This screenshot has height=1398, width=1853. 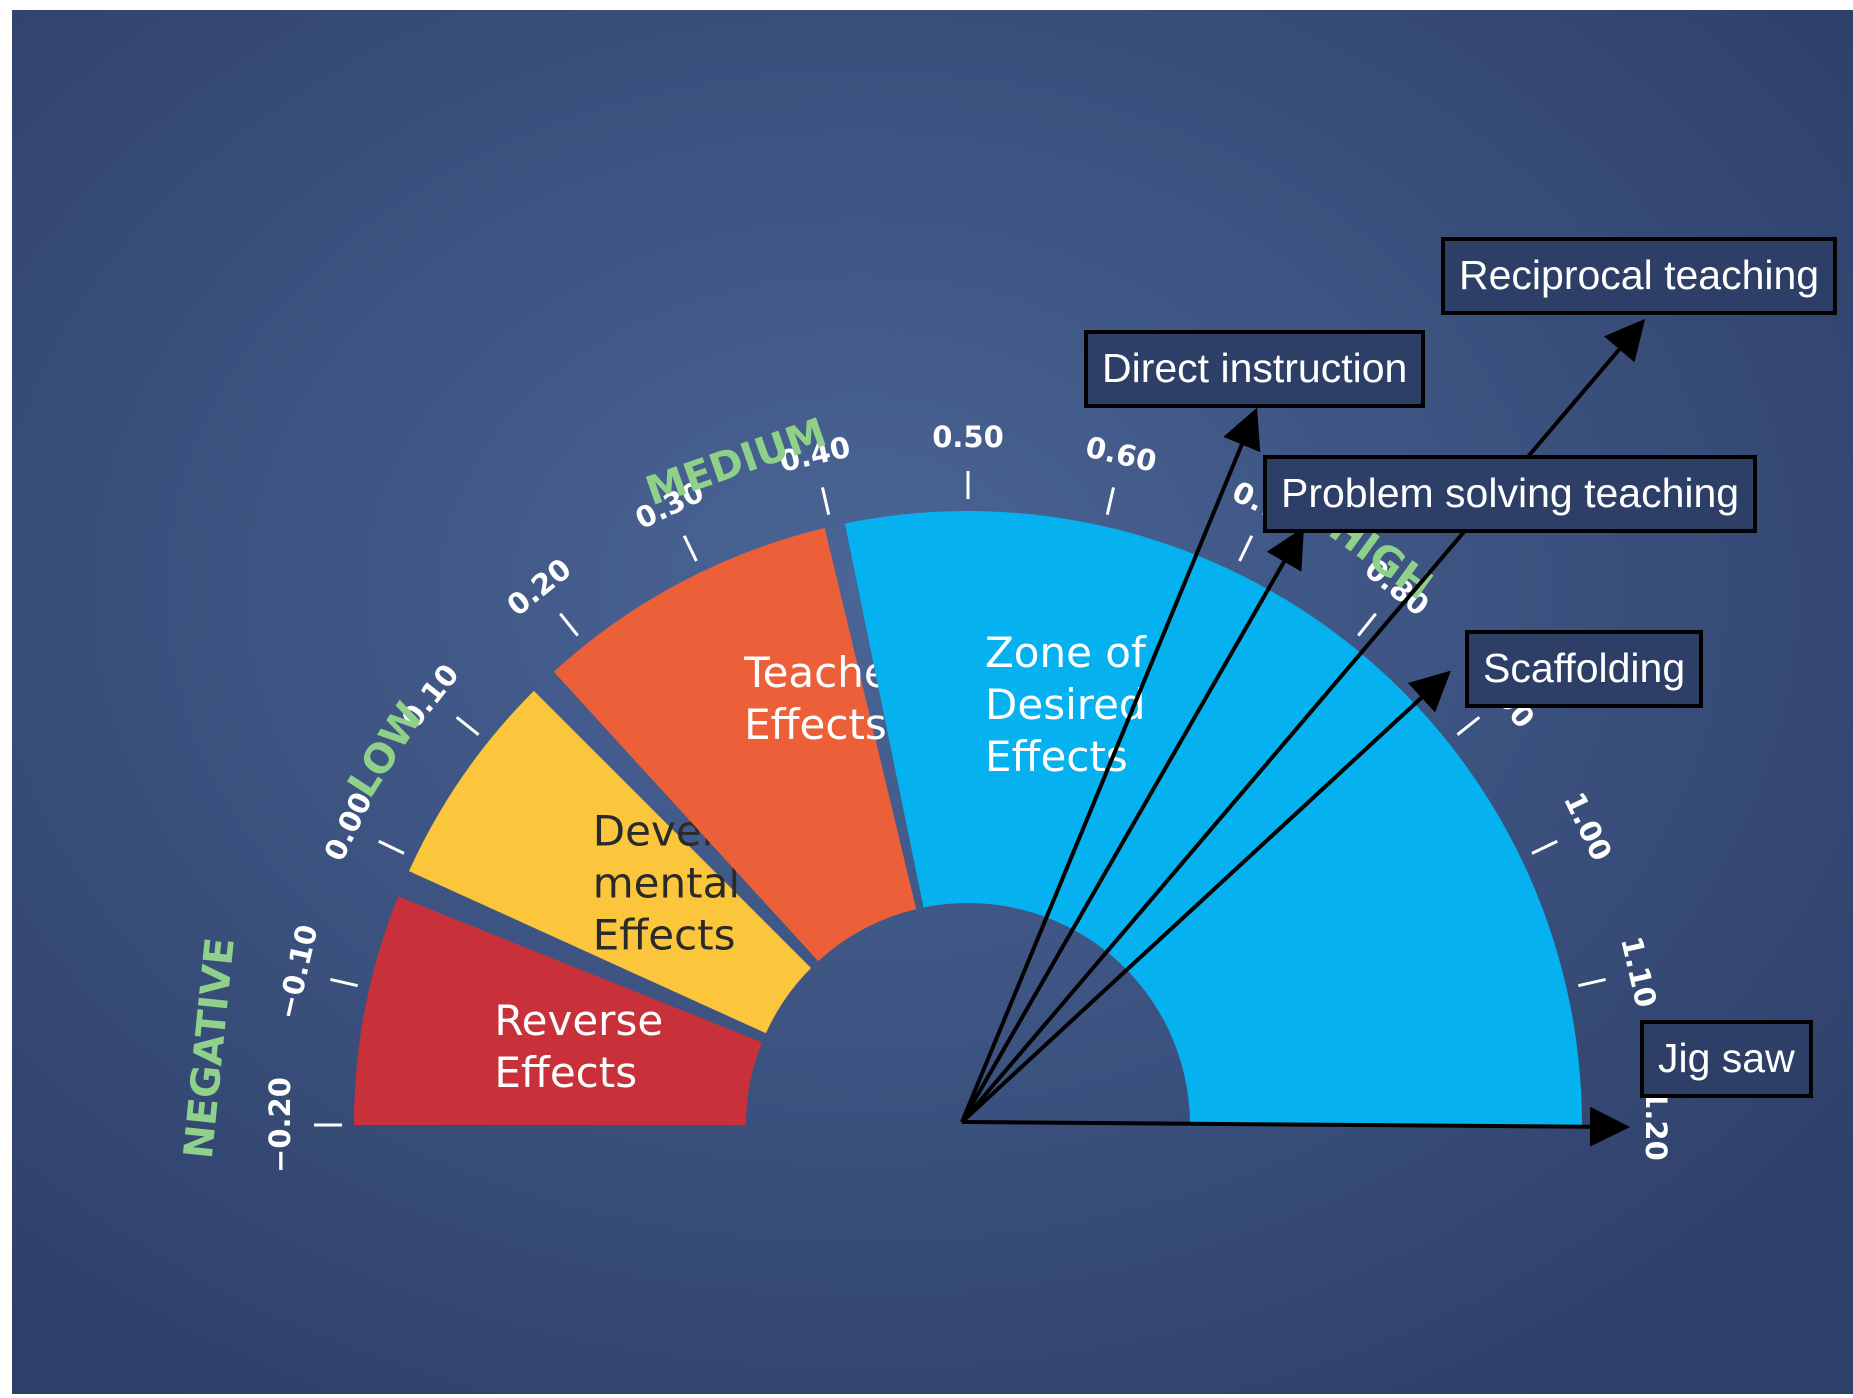 I want to click on segment-label-teacher: Effects, so click(x=815, y=724).